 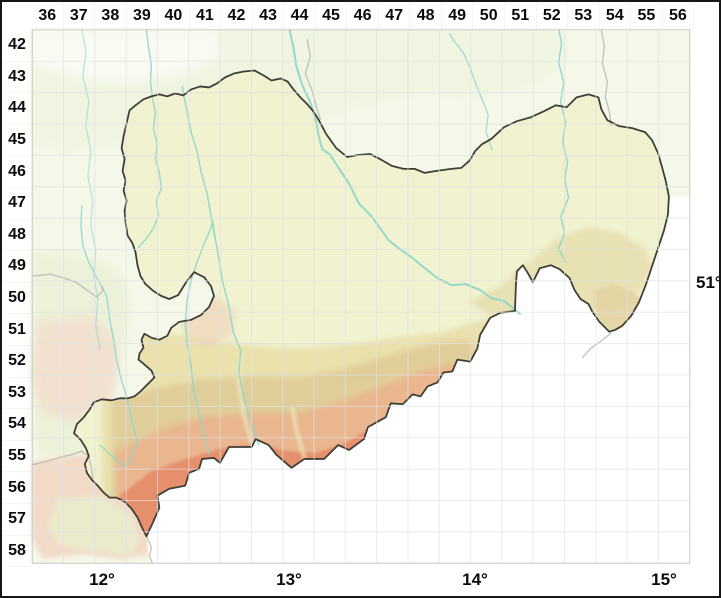 I want to click on grid-column-label: 42, so click(x=237, y=16).